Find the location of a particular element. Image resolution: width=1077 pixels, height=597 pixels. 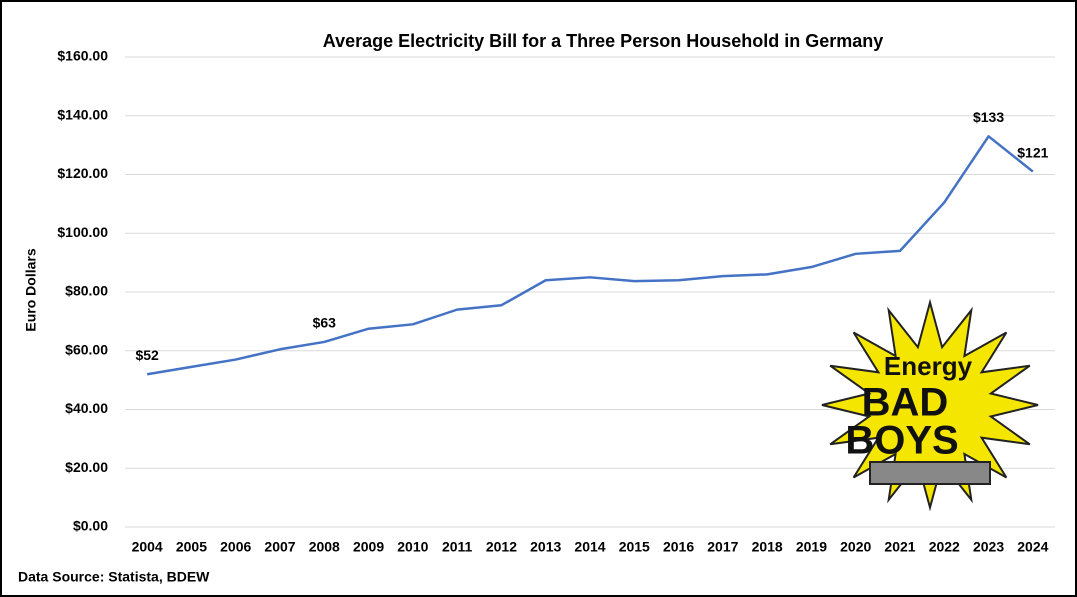

logo-text: BAD is located at coordinates (905, 403).